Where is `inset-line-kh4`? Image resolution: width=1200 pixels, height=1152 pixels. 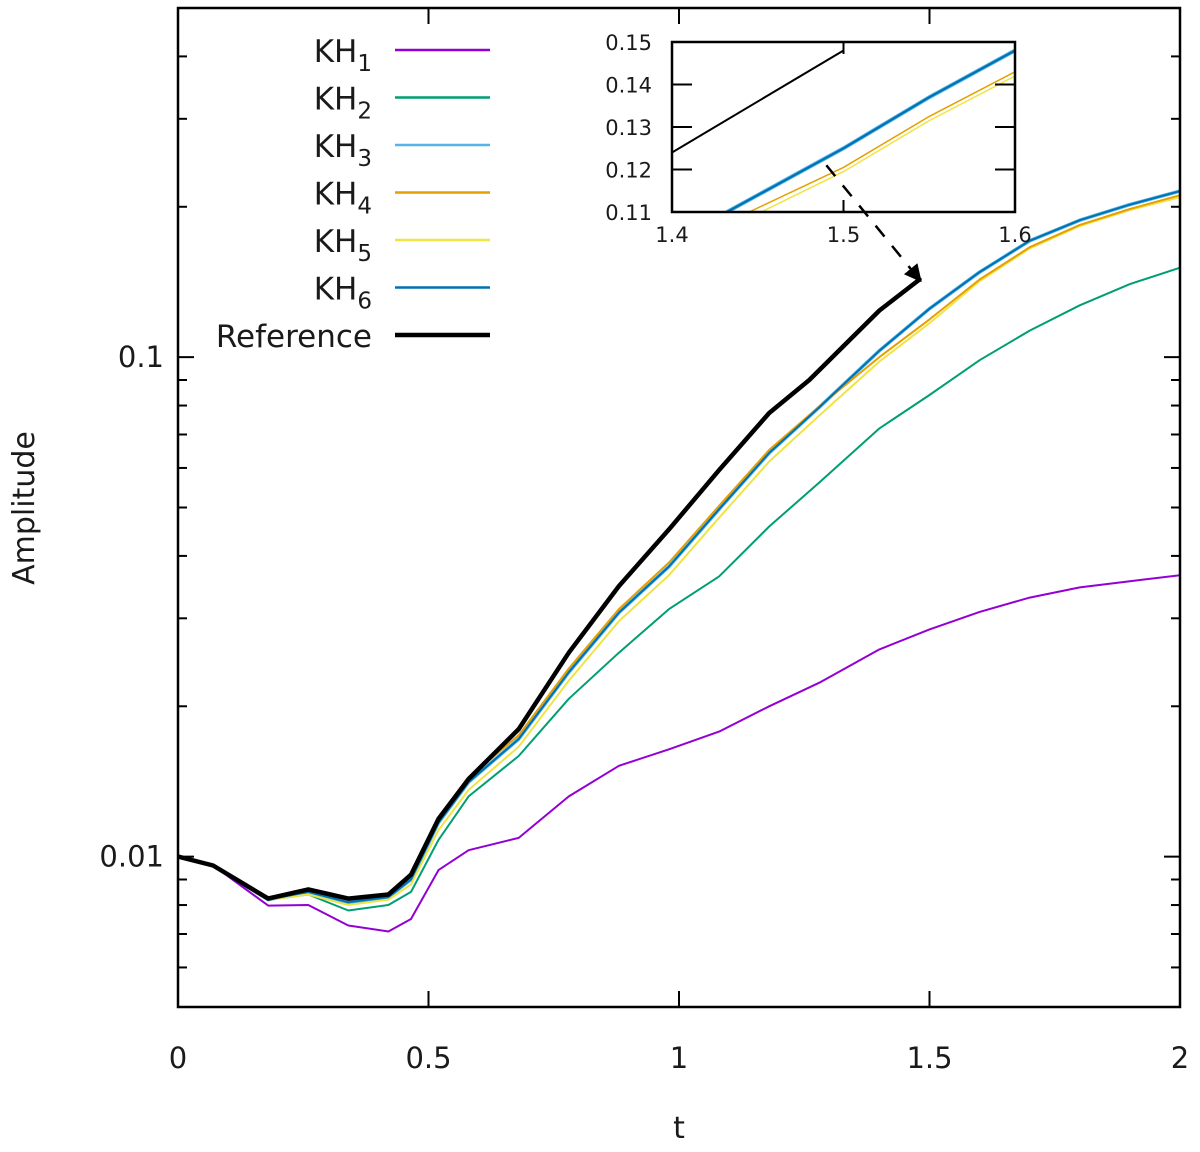 inset-line-kh4 is located at coordinates (881, 141).